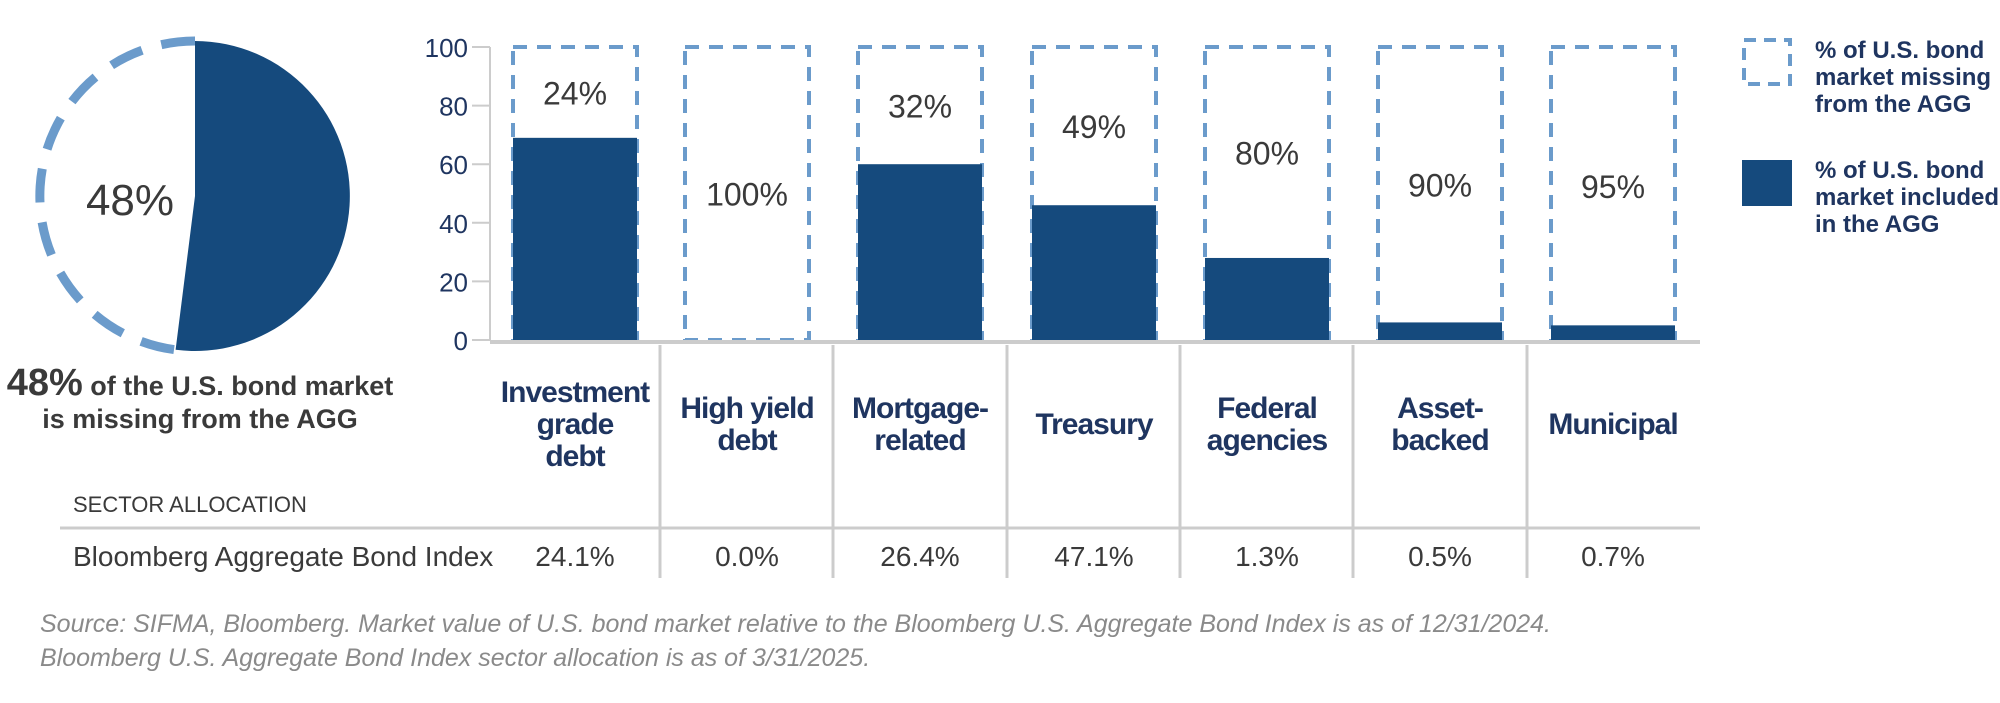 This screenshot has height=703, width=2000. What do you see at coordinates (130, 200) in the screenshot?
I see `pie-center-label: 48%` at bounding box center [130, 200].